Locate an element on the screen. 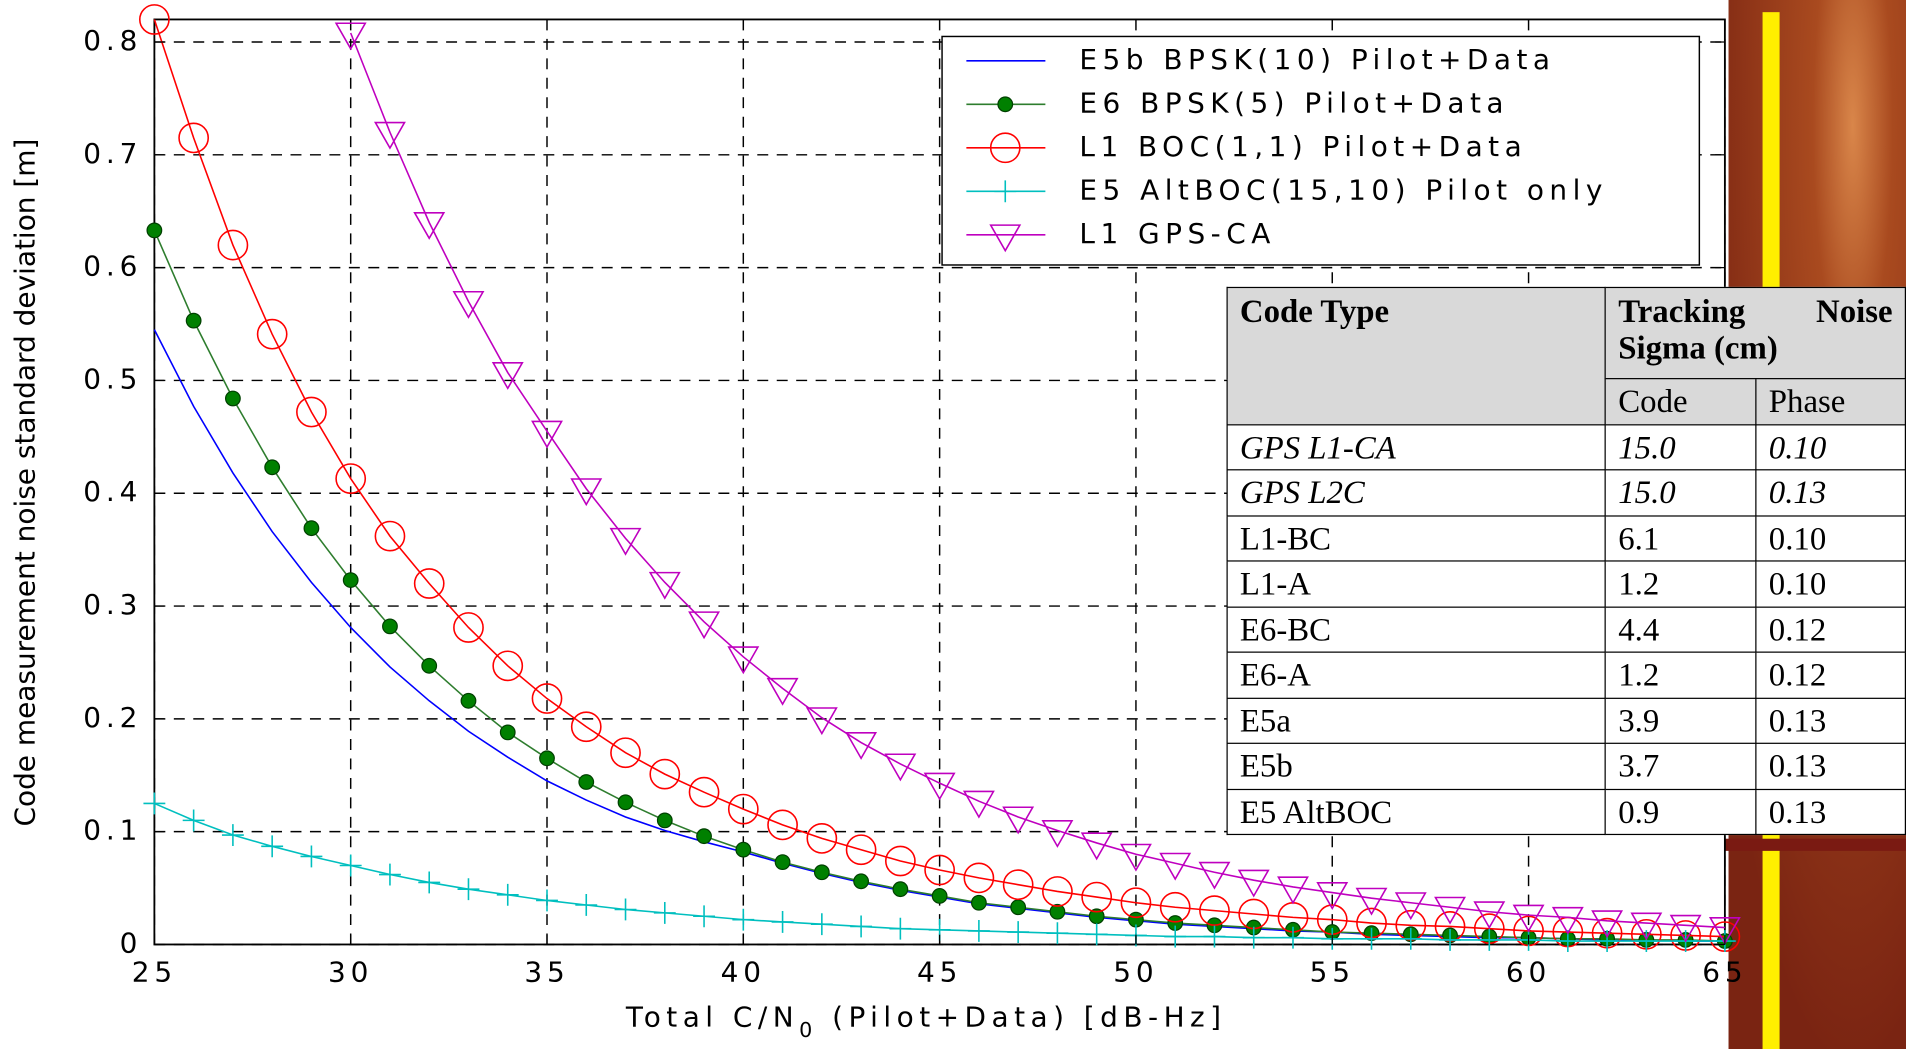  legend-label: E5b BPSK(10) Pilot+Data is located at coordinates (1317, 59).